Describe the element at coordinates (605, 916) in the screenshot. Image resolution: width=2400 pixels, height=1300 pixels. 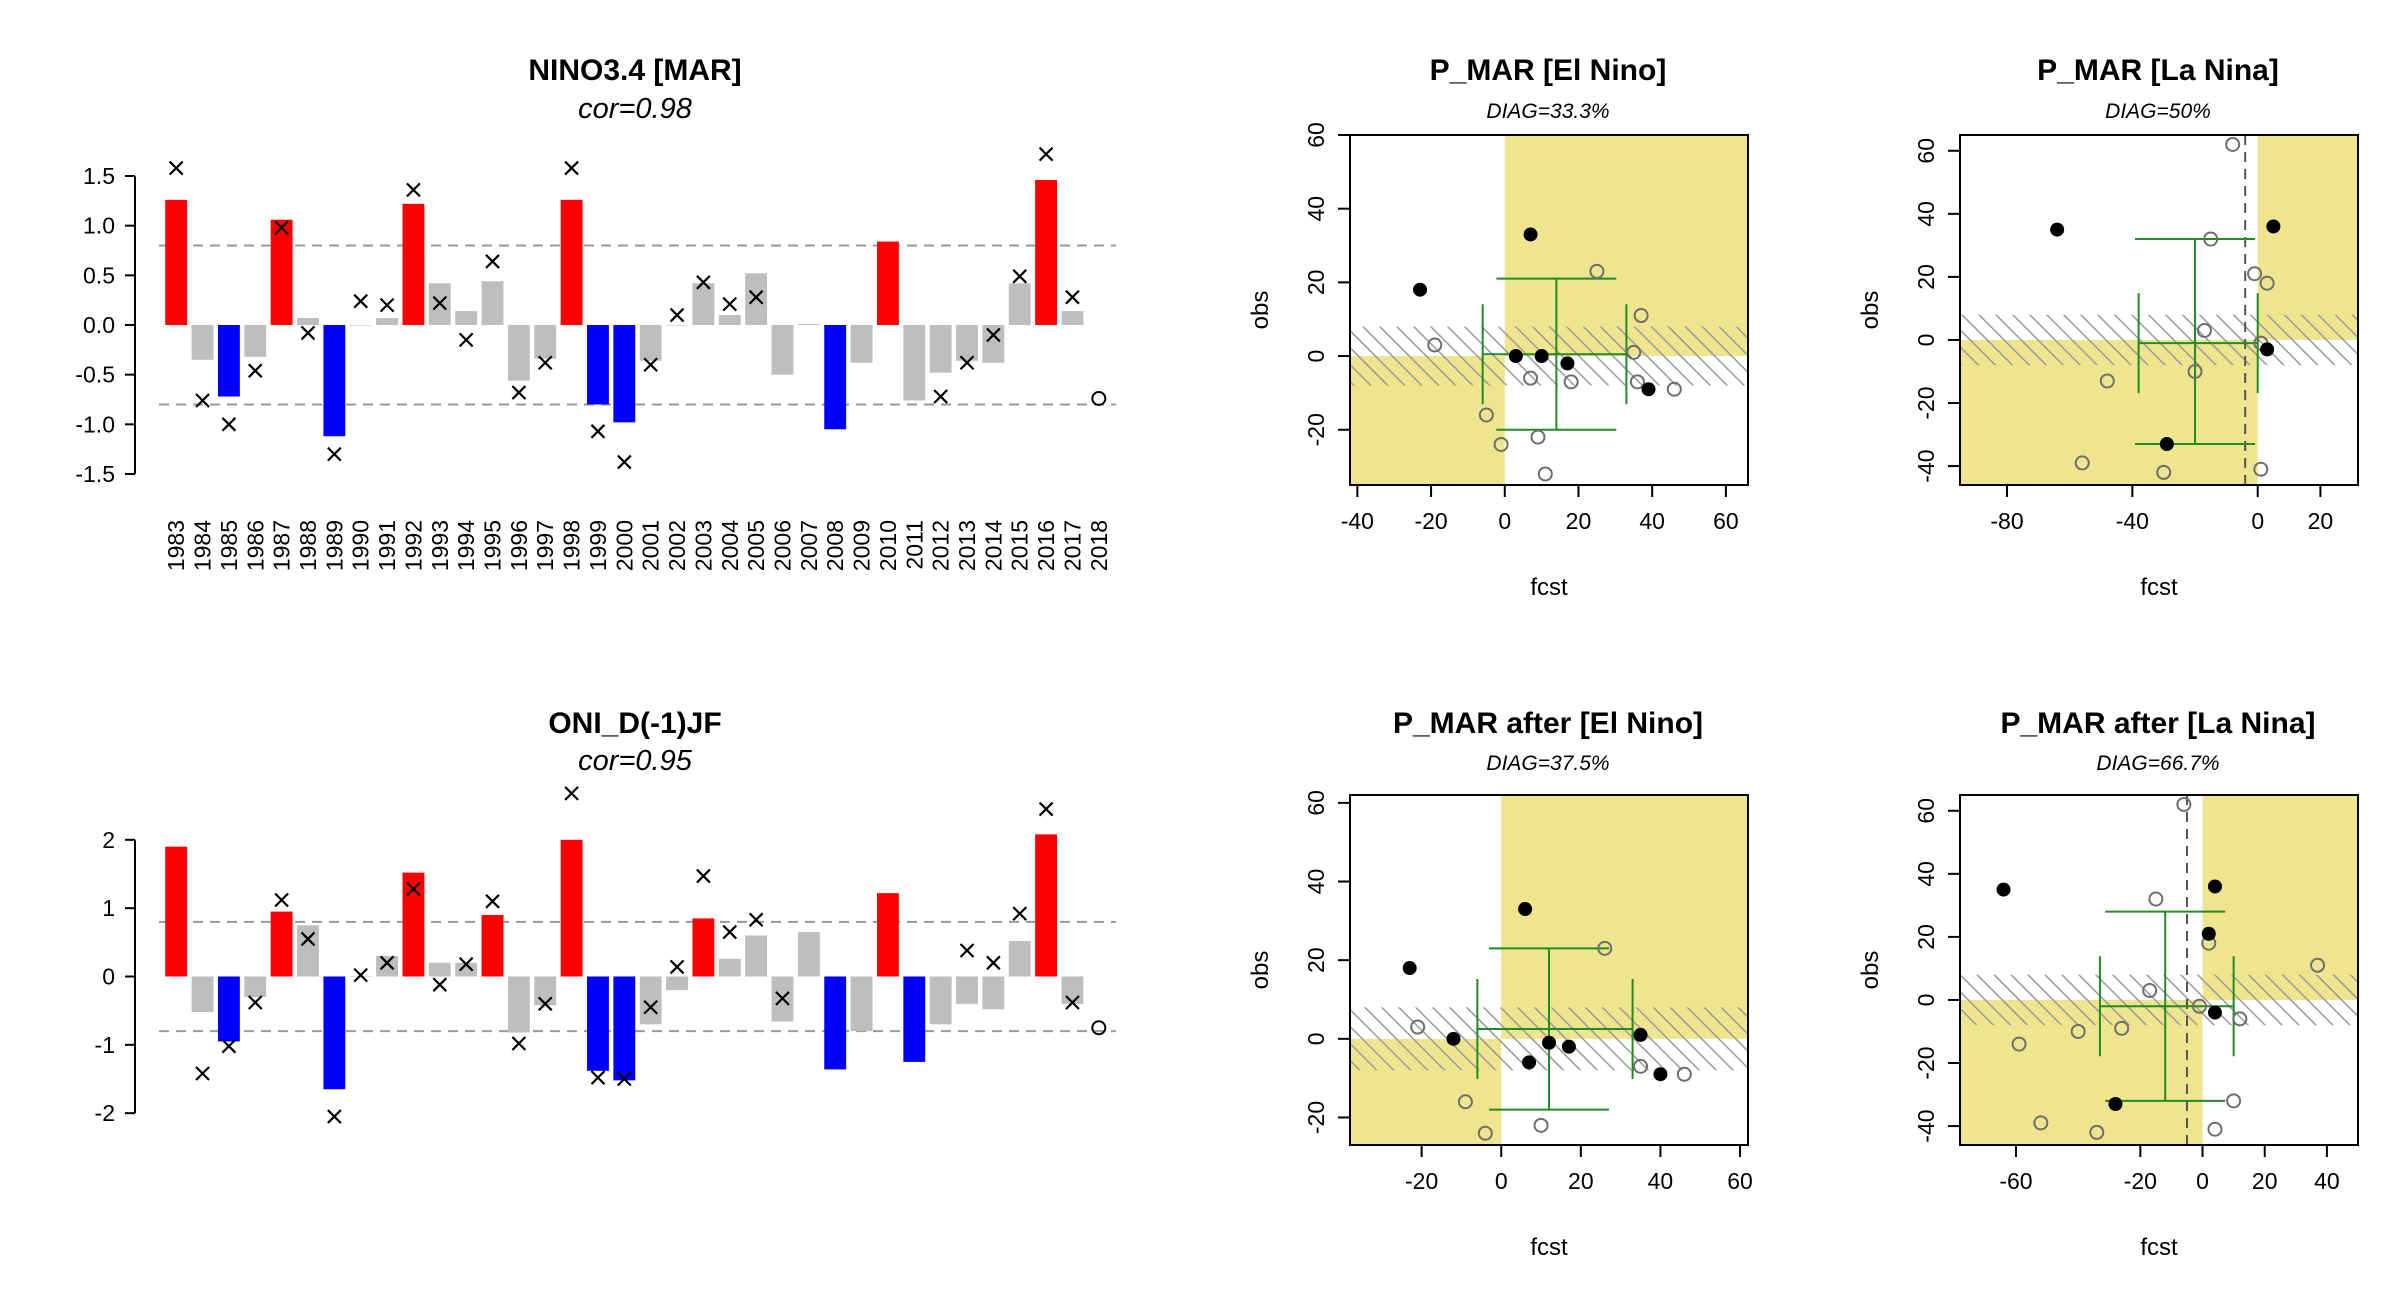
I see `bar-panel-oni: ONI_D(-1)JF cor=0.95 -2 -1 0 1 2` at that location.